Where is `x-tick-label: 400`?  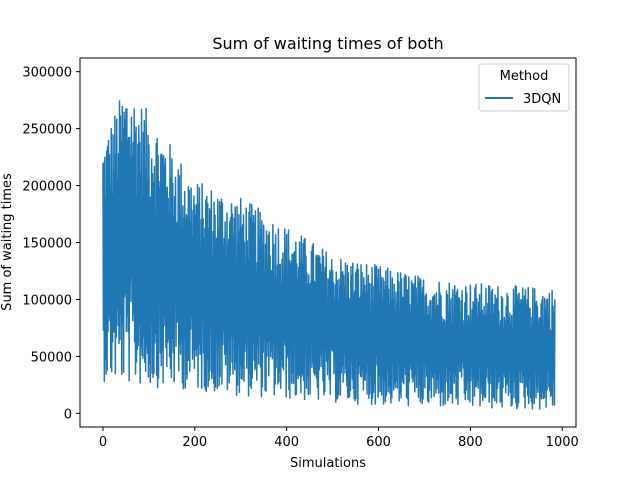
x-tick-label: 400 is located at coordinates (286, 442).